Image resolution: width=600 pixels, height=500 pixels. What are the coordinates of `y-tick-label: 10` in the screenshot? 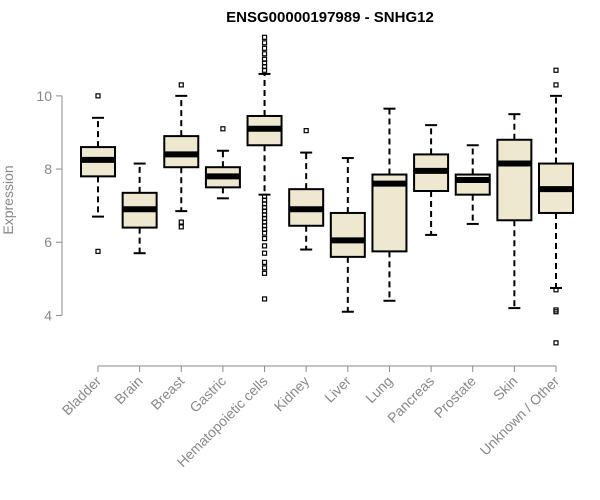 It's located at (44, 96).